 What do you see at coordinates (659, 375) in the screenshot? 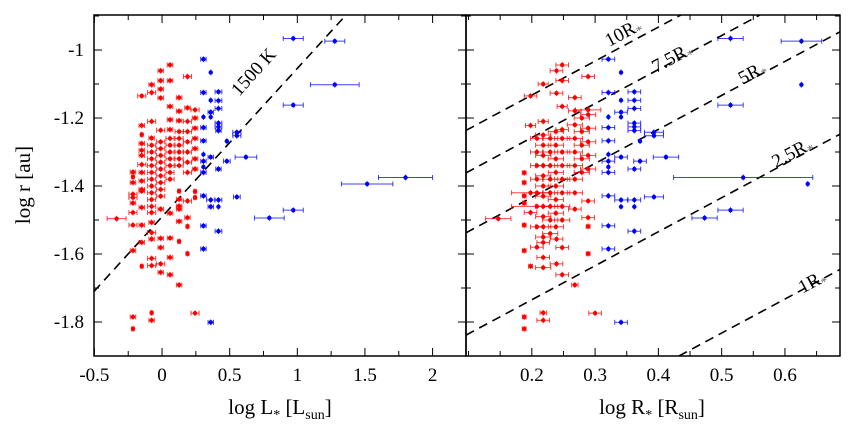
I see `x-tick-label: 0.4` at bounding box center [659, 375].